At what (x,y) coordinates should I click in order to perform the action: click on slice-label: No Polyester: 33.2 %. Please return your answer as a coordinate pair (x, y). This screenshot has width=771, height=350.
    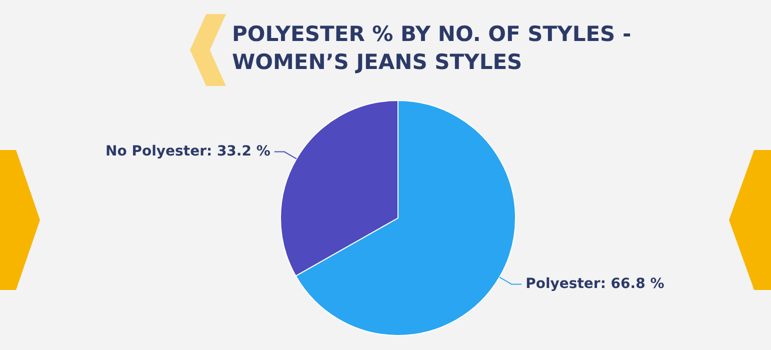
    Looking at the image, I should click on (188, 151).